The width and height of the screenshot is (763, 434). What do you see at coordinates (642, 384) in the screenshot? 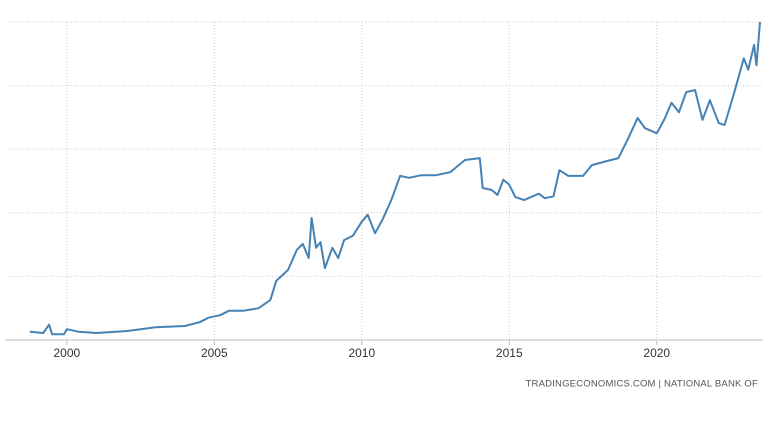
I see `source: TRADINGECONOMICS.COM | NATIONAL BANK OF` at bounding box center [642, 384].